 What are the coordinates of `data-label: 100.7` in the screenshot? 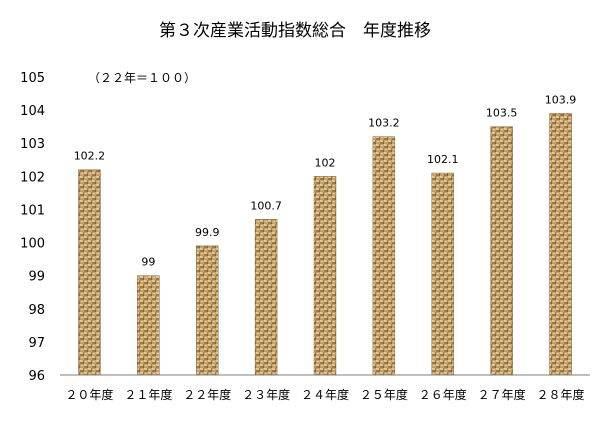 It's located at (266, 205).